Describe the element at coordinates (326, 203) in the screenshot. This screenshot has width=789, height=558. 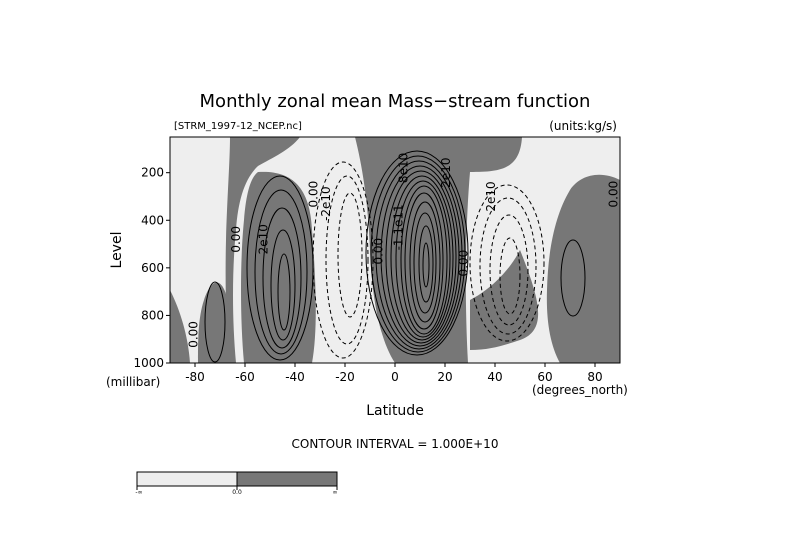
I see `contour-label: -2e10` at that location.